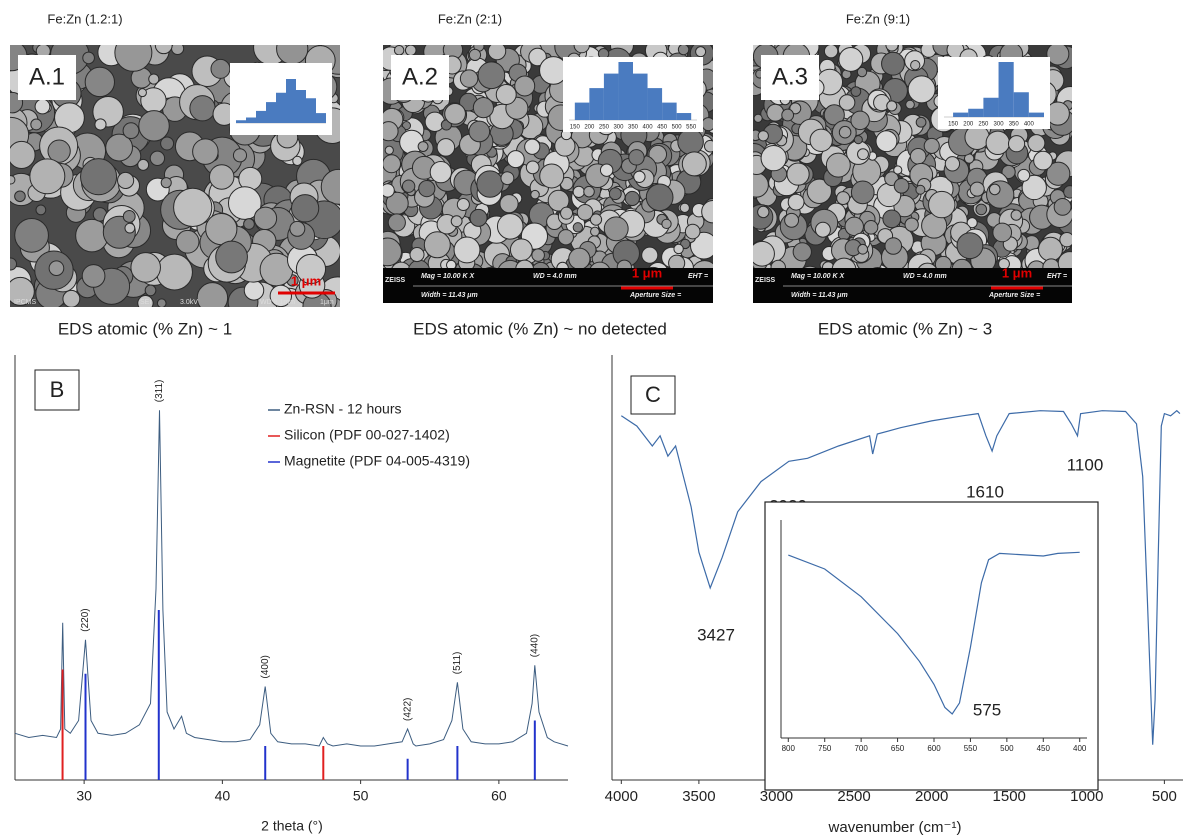 The height and width of the screenshot is (838, 1183). I want to click on x-tick-label: 550, so click(971, 748).